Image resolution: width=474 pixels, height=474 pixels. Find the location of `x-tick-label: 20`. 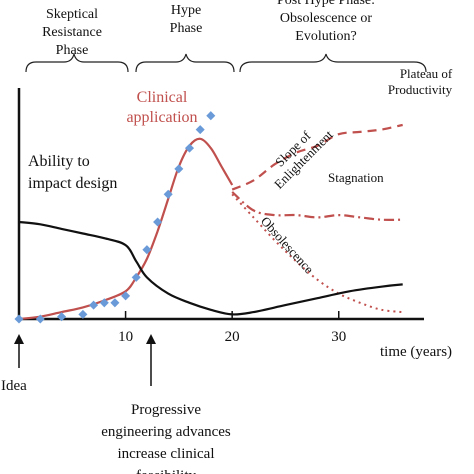

x-tick-label: 20 is located at coordinates (232, 337).